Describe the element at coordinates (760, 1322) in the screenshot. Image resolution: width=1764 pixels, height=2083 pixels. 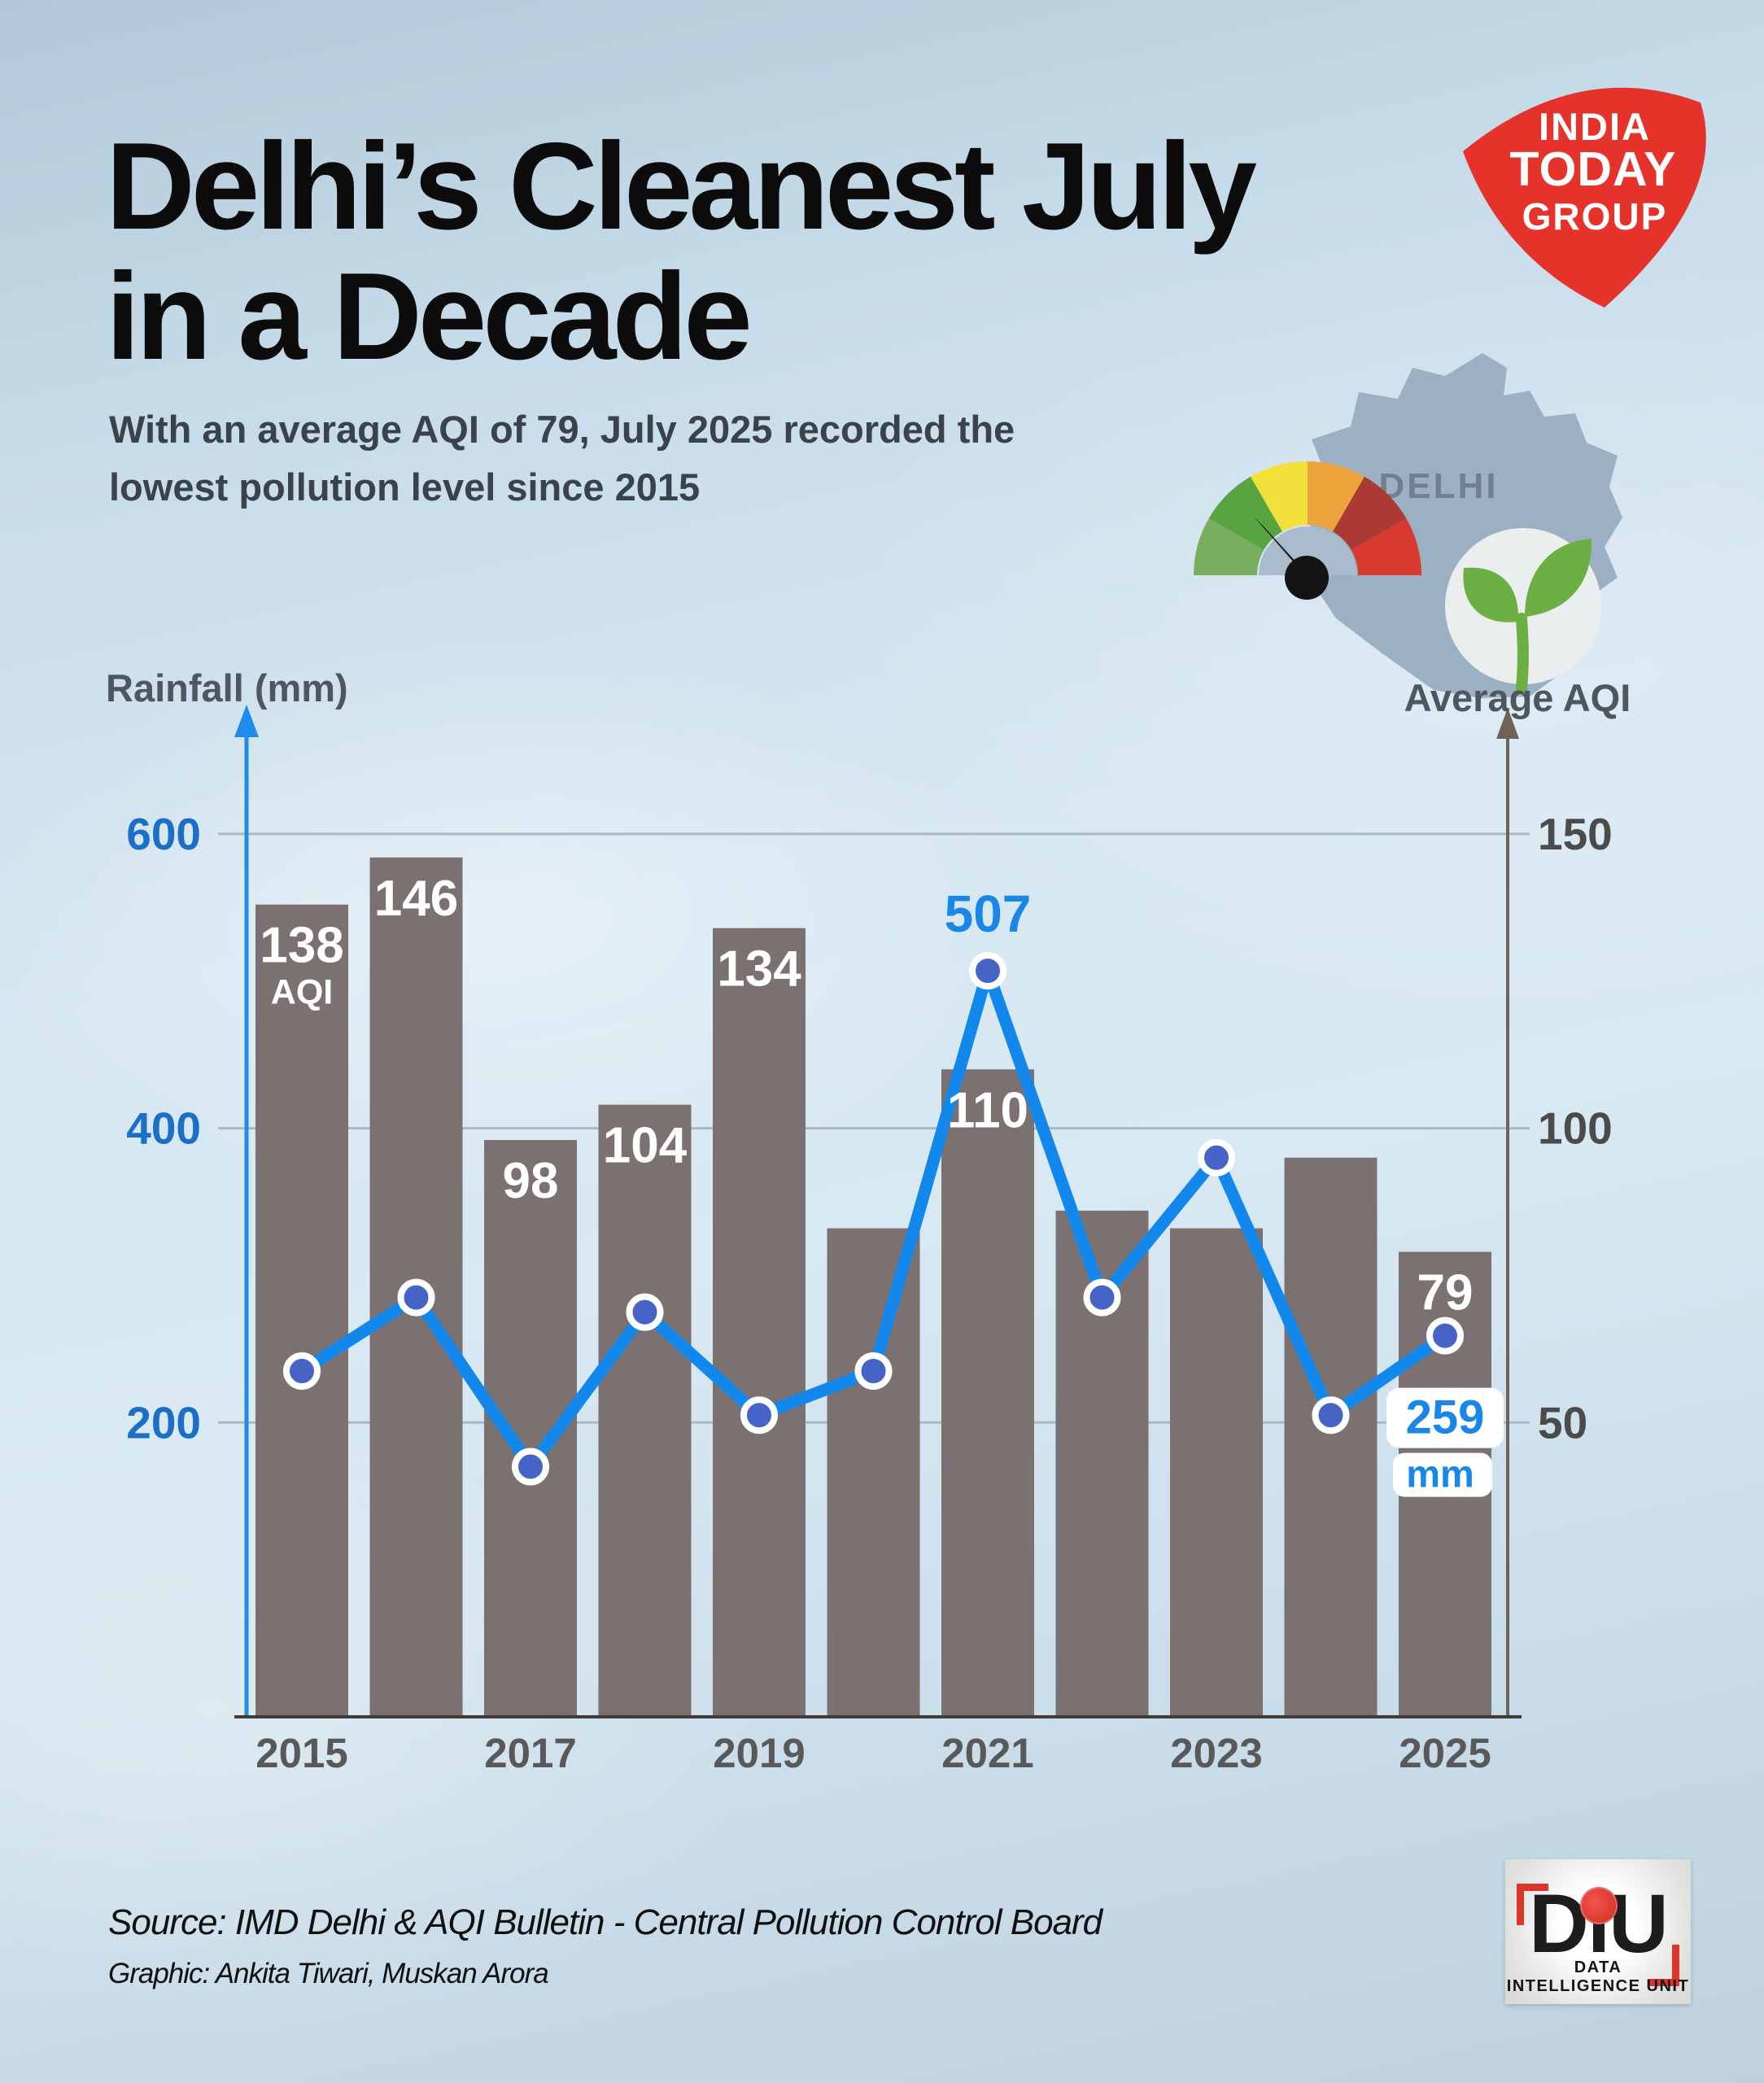
I see `bar-2019` at that location.